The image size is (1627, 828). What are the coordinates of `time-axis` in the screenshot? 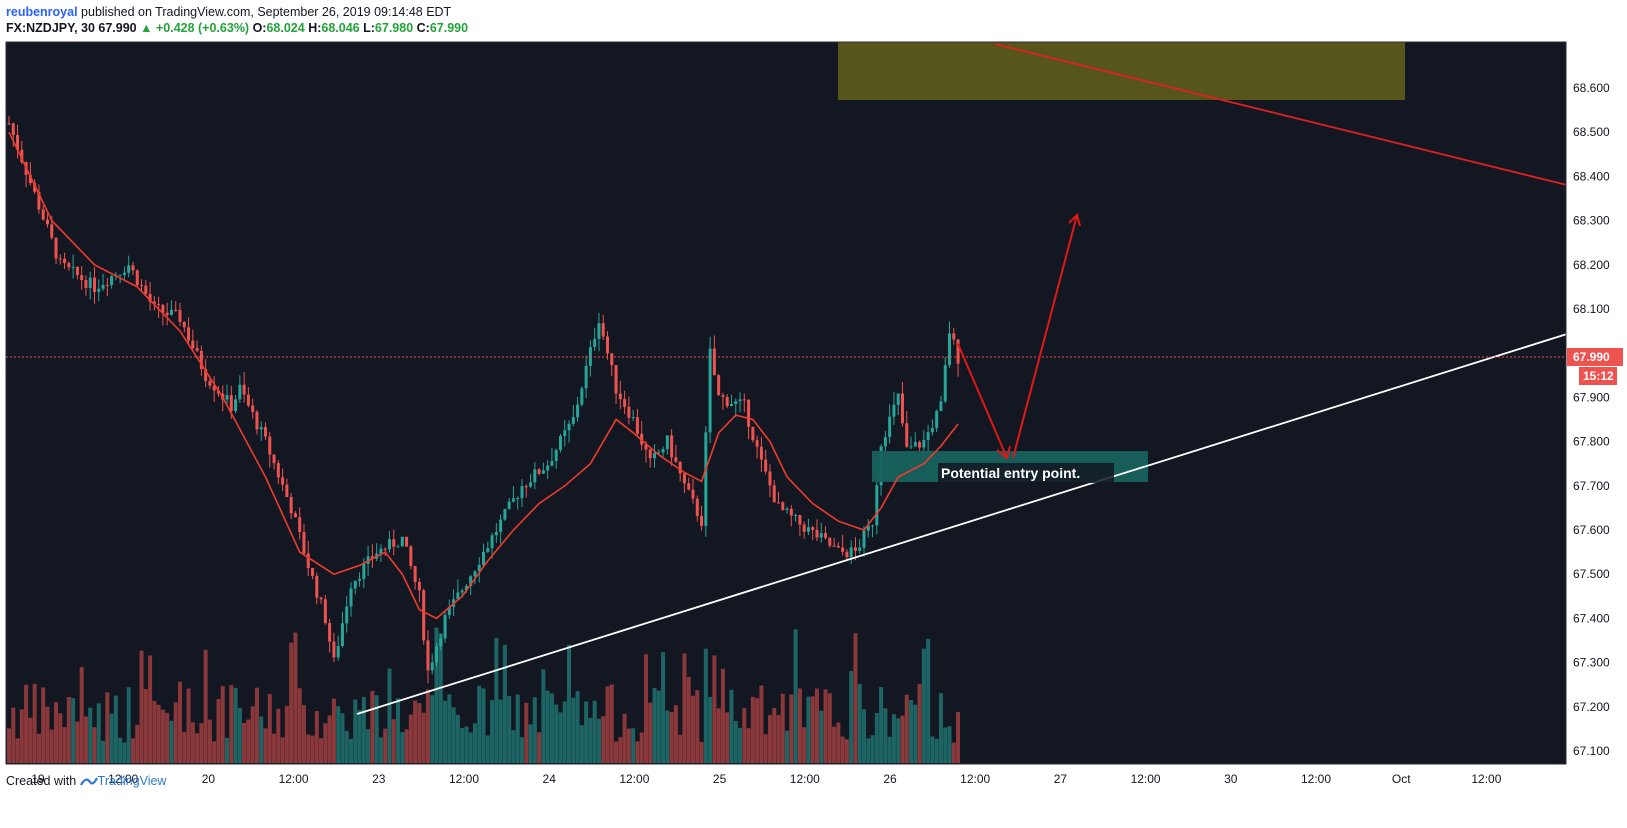 It's located at (786, 775).